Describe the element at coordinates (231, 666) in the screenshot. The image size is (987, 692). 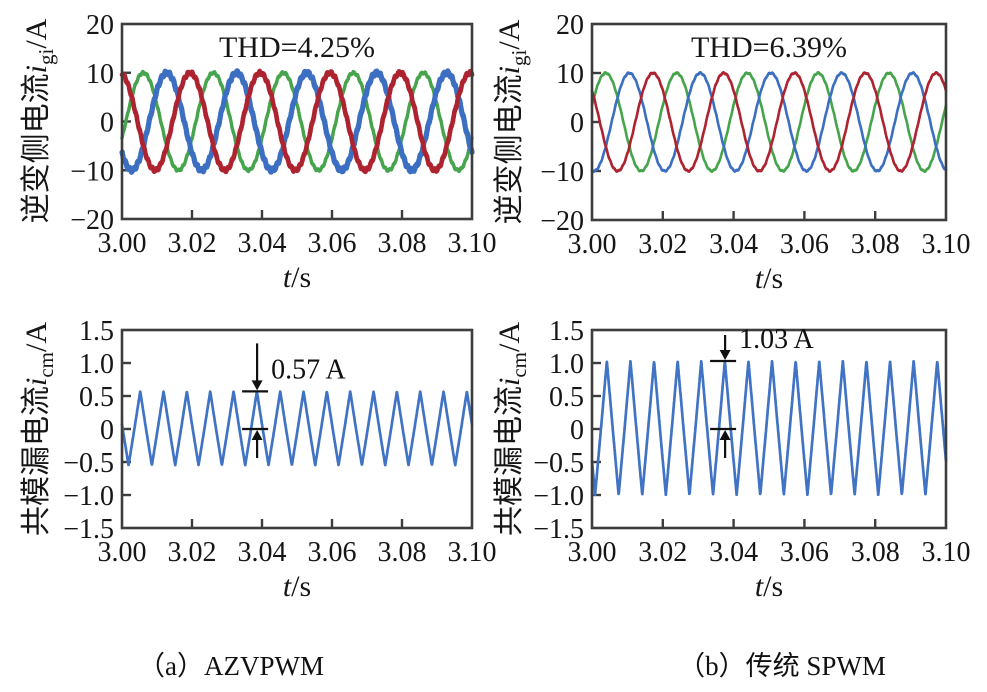
I see `caption-a: （a）AZVPWM` at that location.